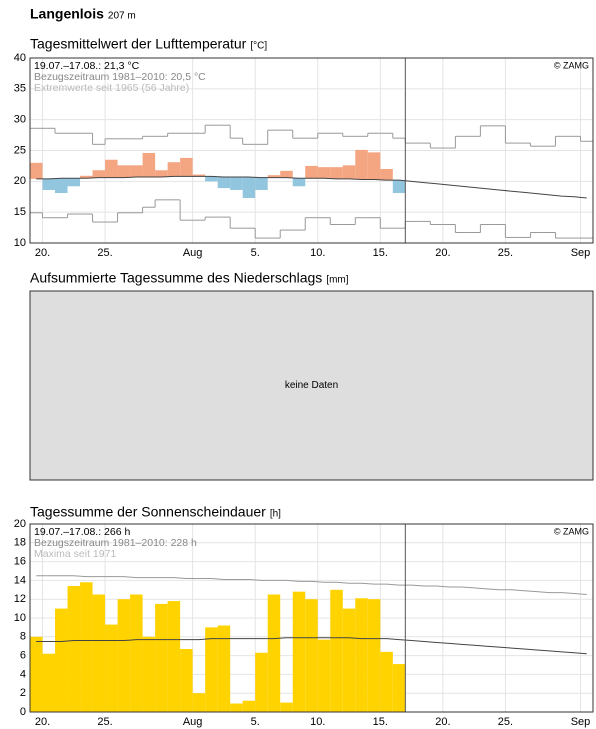  I want to click on y-tick-label: 18, so click(20, 543).